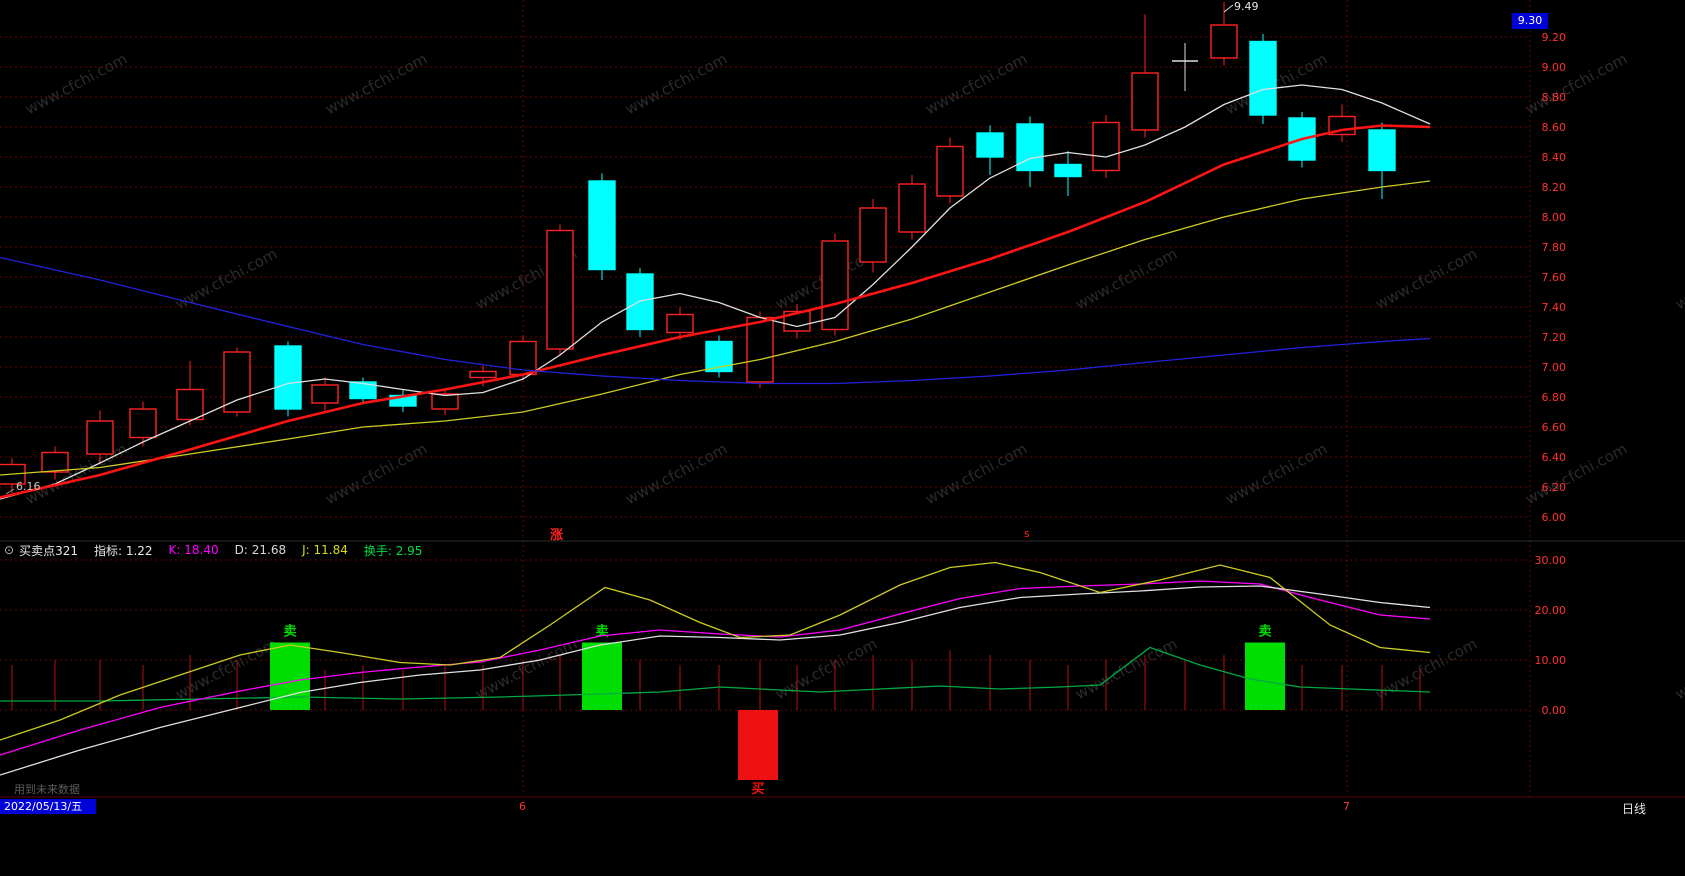  I want to click on indicator-icon: ⊙, so click(9, 550).